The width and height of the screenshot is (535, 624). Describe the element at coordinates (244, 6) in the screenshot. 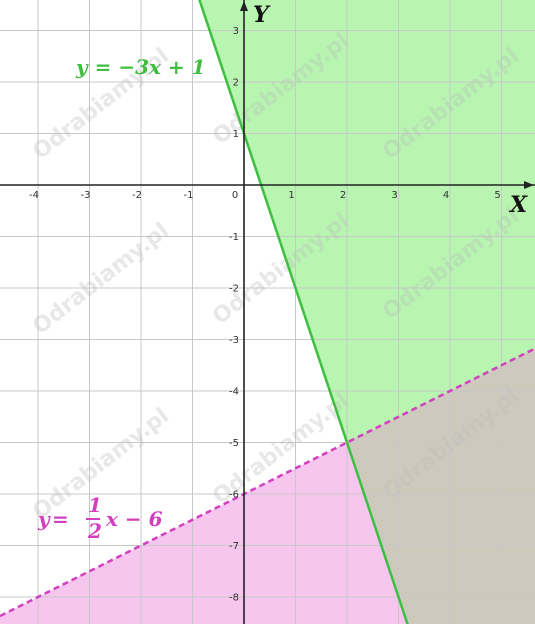

I see `y-axis-arrow` at that location.